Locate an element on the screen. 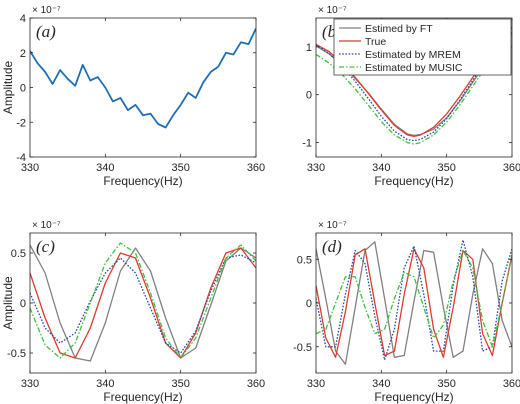 This screenshot has width=520, height=404. panel-label: (a) is located at coordinates (46, 31).